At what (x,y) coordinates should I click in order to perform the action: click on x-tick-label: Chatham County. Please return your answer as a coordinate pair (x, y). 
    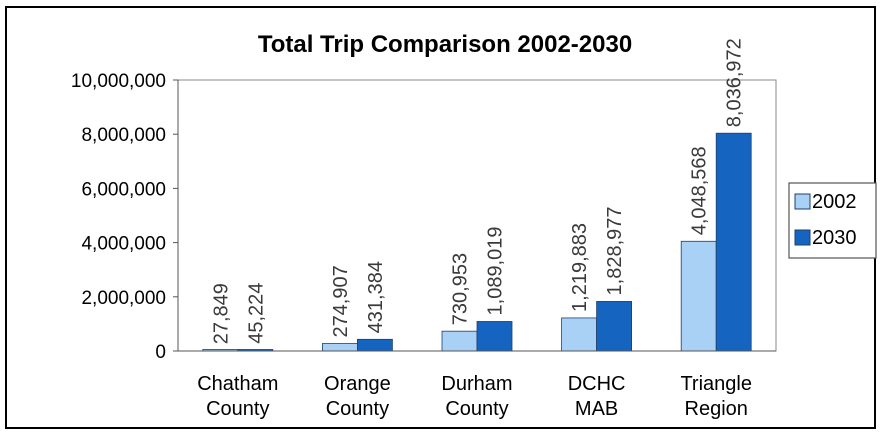
    Looking at the image, I should click on (237, 396).